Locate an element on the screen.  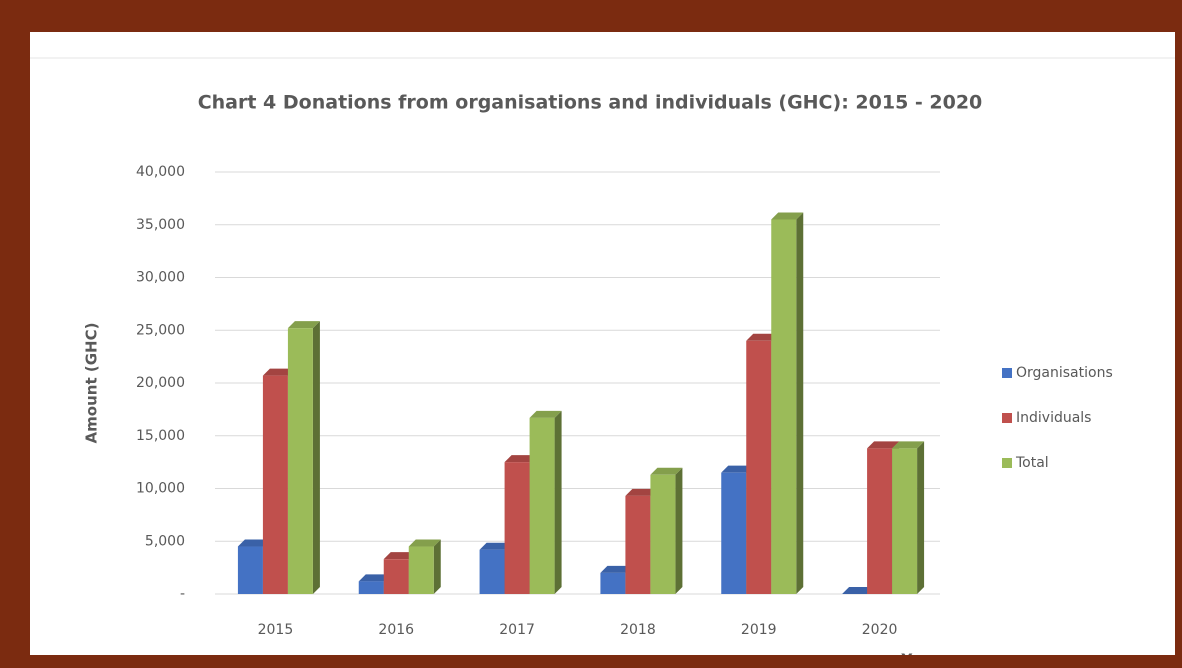
x-tick-label: 2019 is located at coordinates (759, 630).